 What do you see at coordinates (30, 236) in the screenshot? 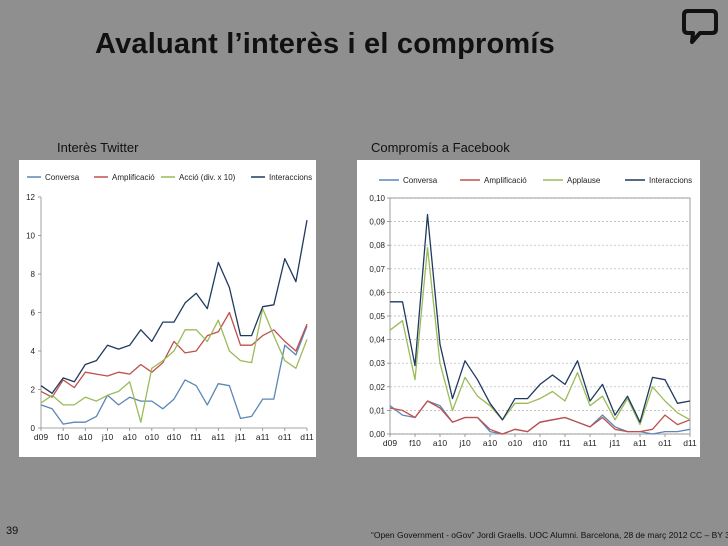
I see `y-tick-label-5: 10` at bounding box center [30, 236].